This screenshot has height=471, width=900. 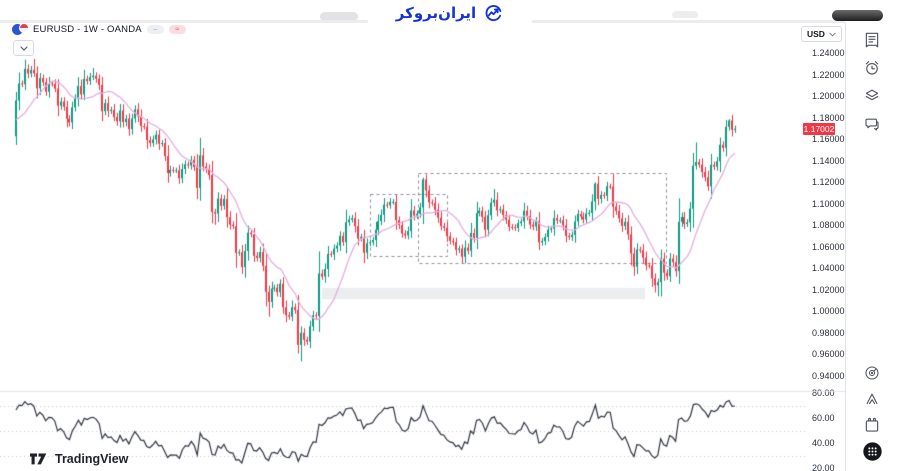 I want to click on gauge-icon, so click(x=872, y=373).